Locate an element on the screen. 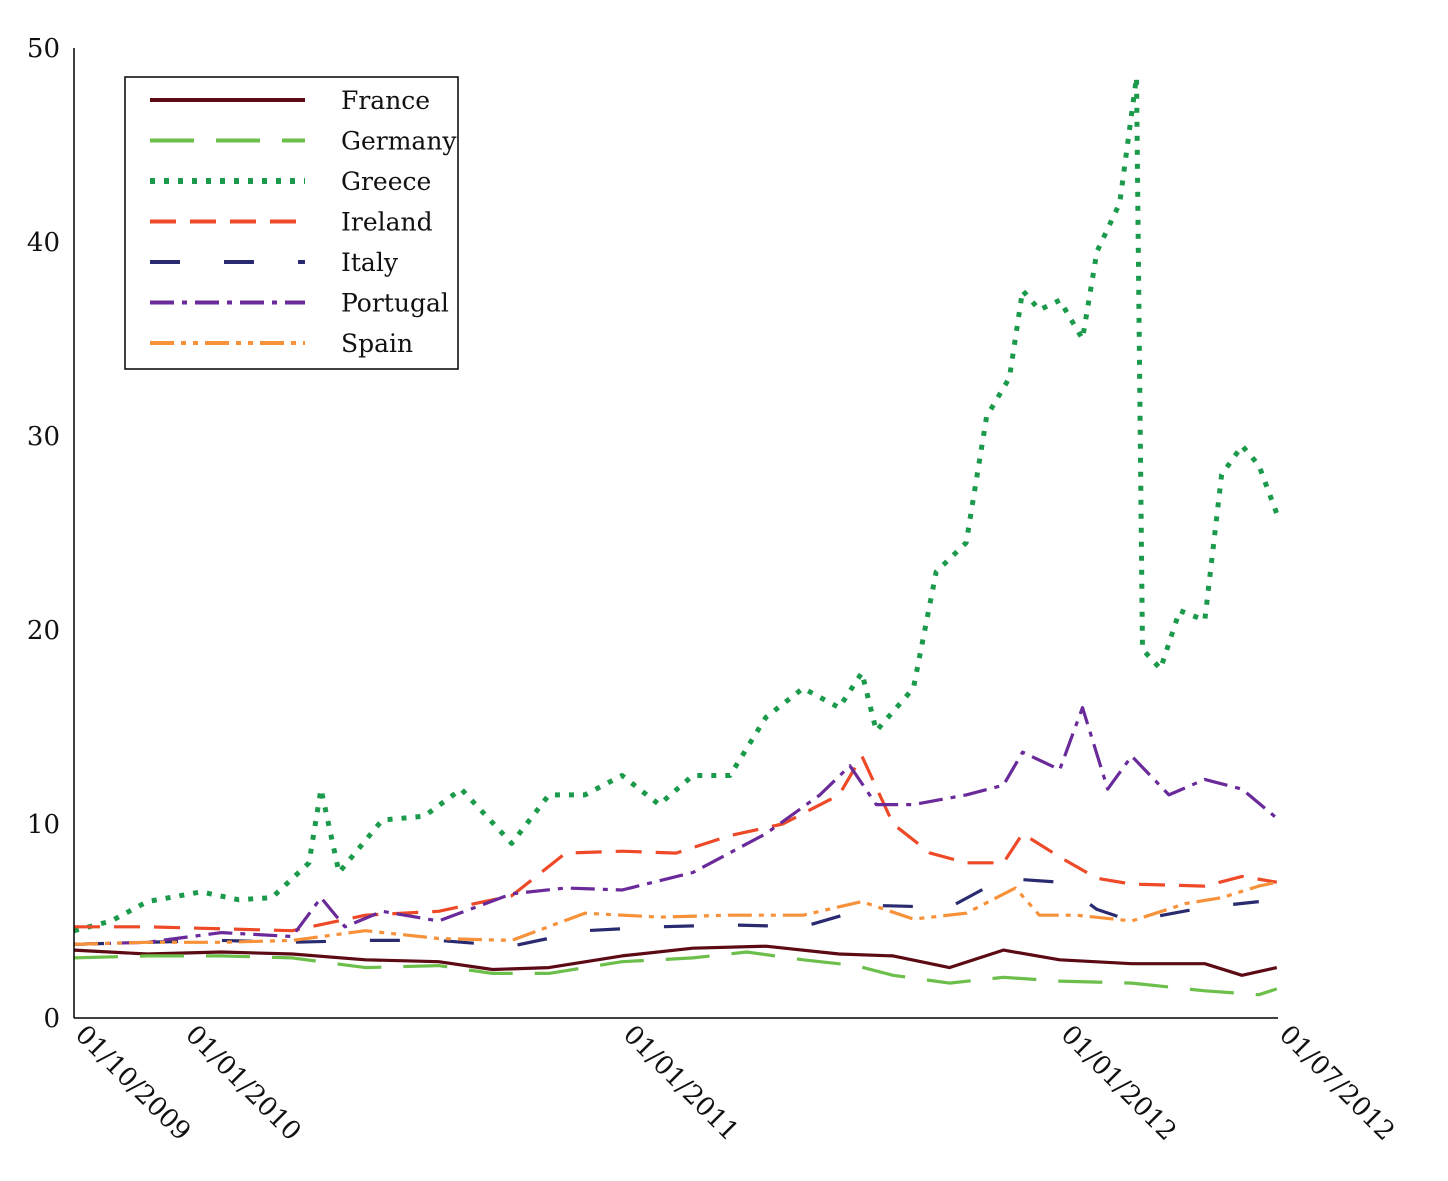  legend-label-portugal: Portugal is located at coordinates (395, 303).